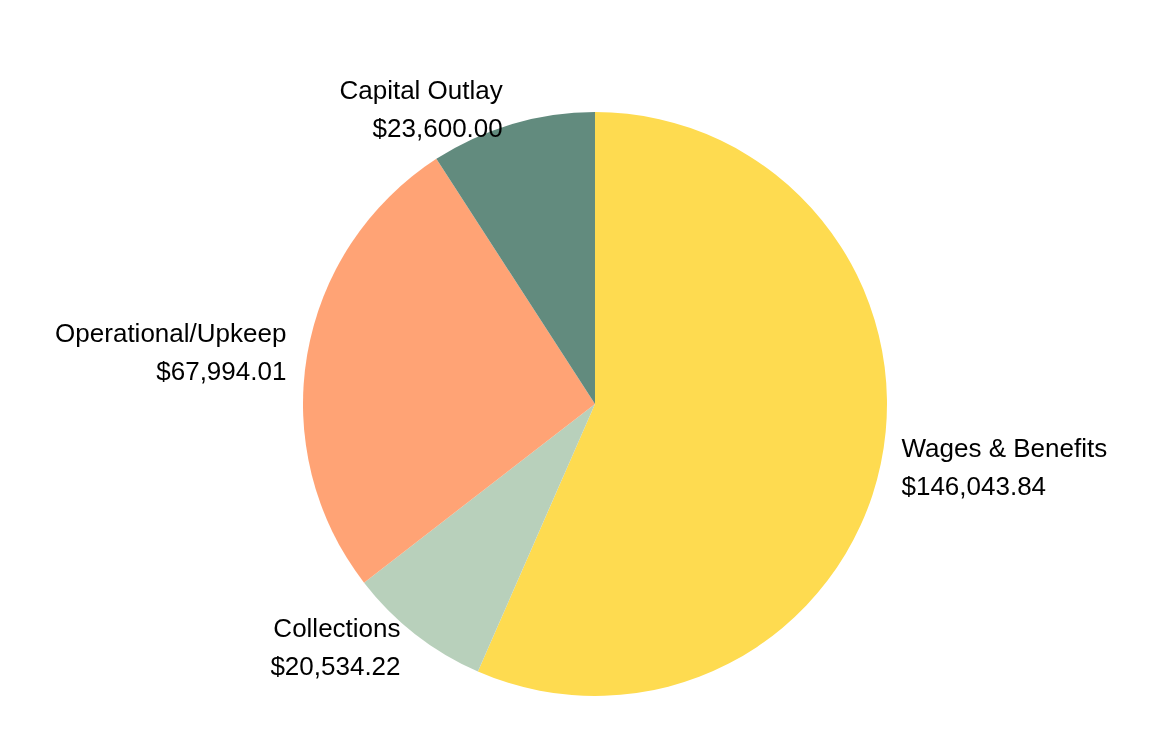  What do you see at coordinates (337, 627) in the screenshot?
I see `slice-label: Collections` at bounding box center [337, 627].